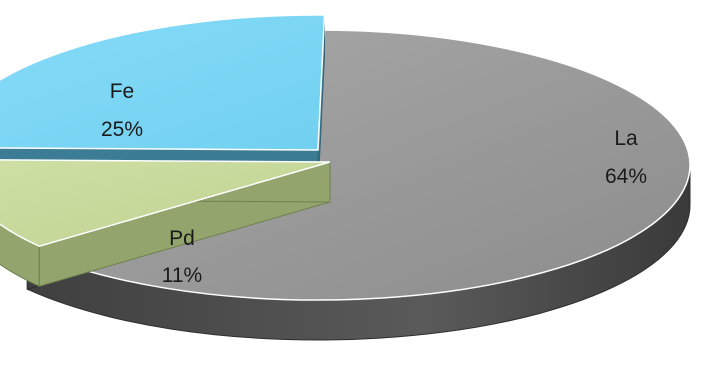 The height and width of the screenshot is (380, 702). I want to click on pie-slice-pd, so click(165, 203).